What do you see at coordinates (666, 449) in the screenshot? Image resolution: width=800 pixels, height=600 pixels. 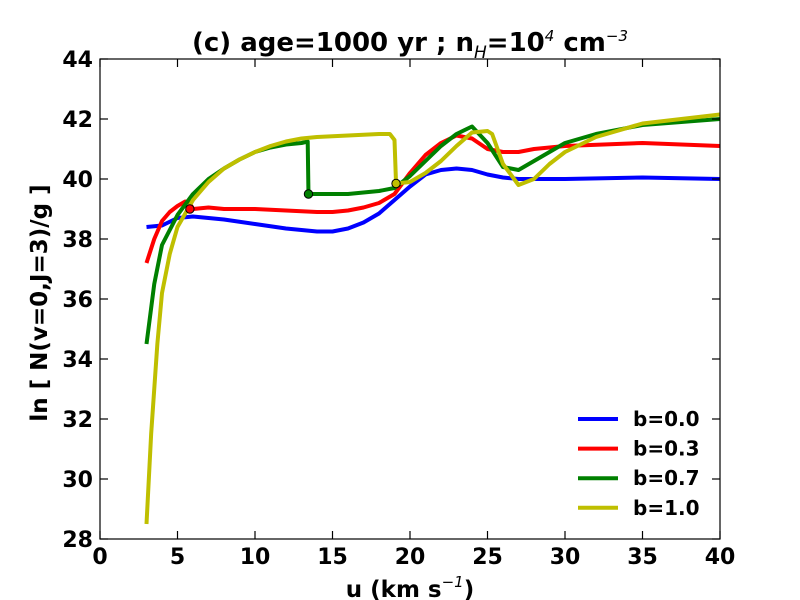 I see `legend-label-b-0-3: b=0.3` at bounding box center [666, 449].